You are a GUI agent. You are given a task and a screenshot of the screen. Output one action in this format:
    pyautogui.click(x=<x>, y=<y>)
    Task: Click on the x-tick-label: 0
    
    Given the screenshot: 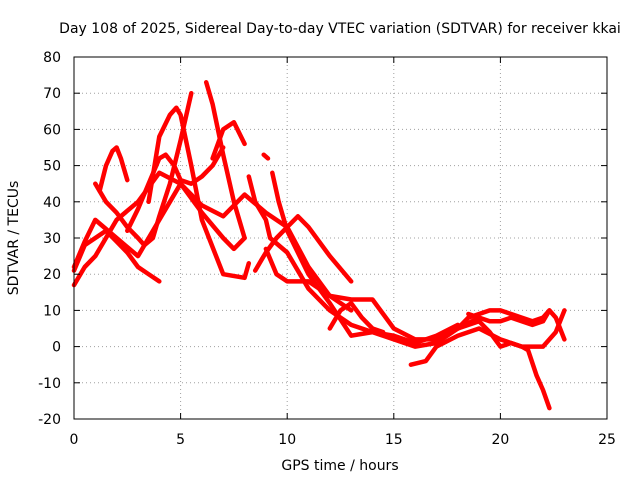 What is the action you would take?
    pyautogui.click(x=74, y=440)
    